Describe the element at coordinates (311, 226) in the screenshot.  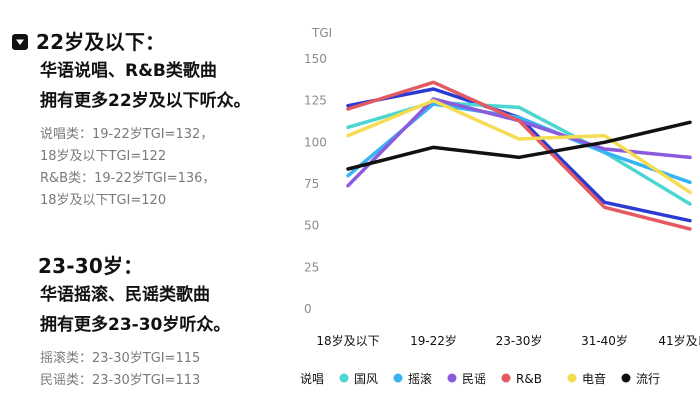
I see `y-tick-label: 50` at that location.